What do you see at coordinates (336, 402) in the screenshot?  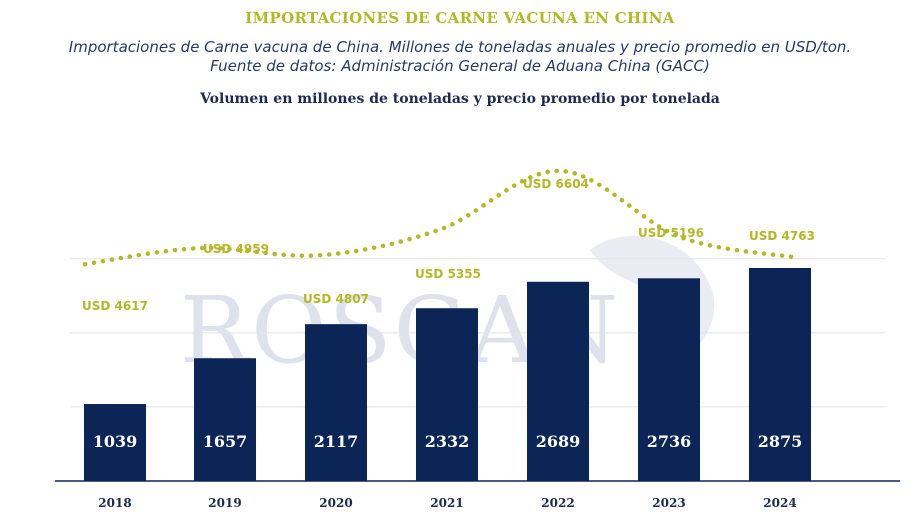 I see `bar-2020` at bounding box center [336, 402].